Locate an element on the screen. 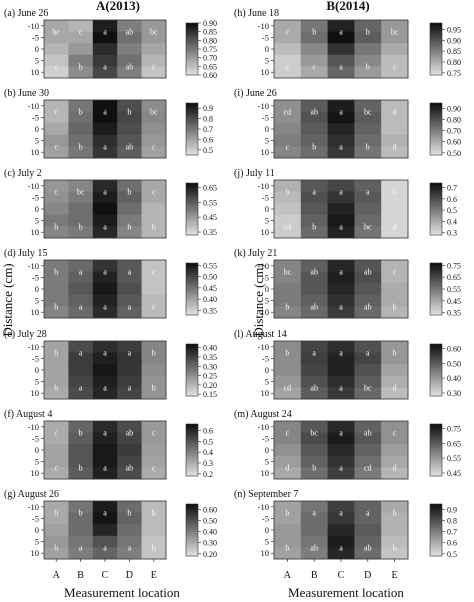 The height and width of the screenshot is (602, 474). significance-letter: d is located at coordinates (395, 112).